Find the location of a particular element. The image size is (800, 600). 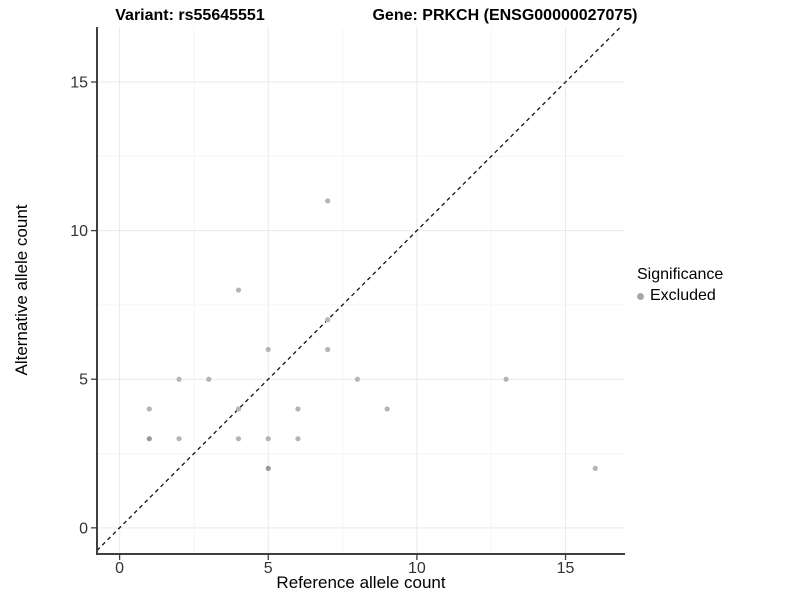

legend-title: Significance is located at coordinates (680, 274).